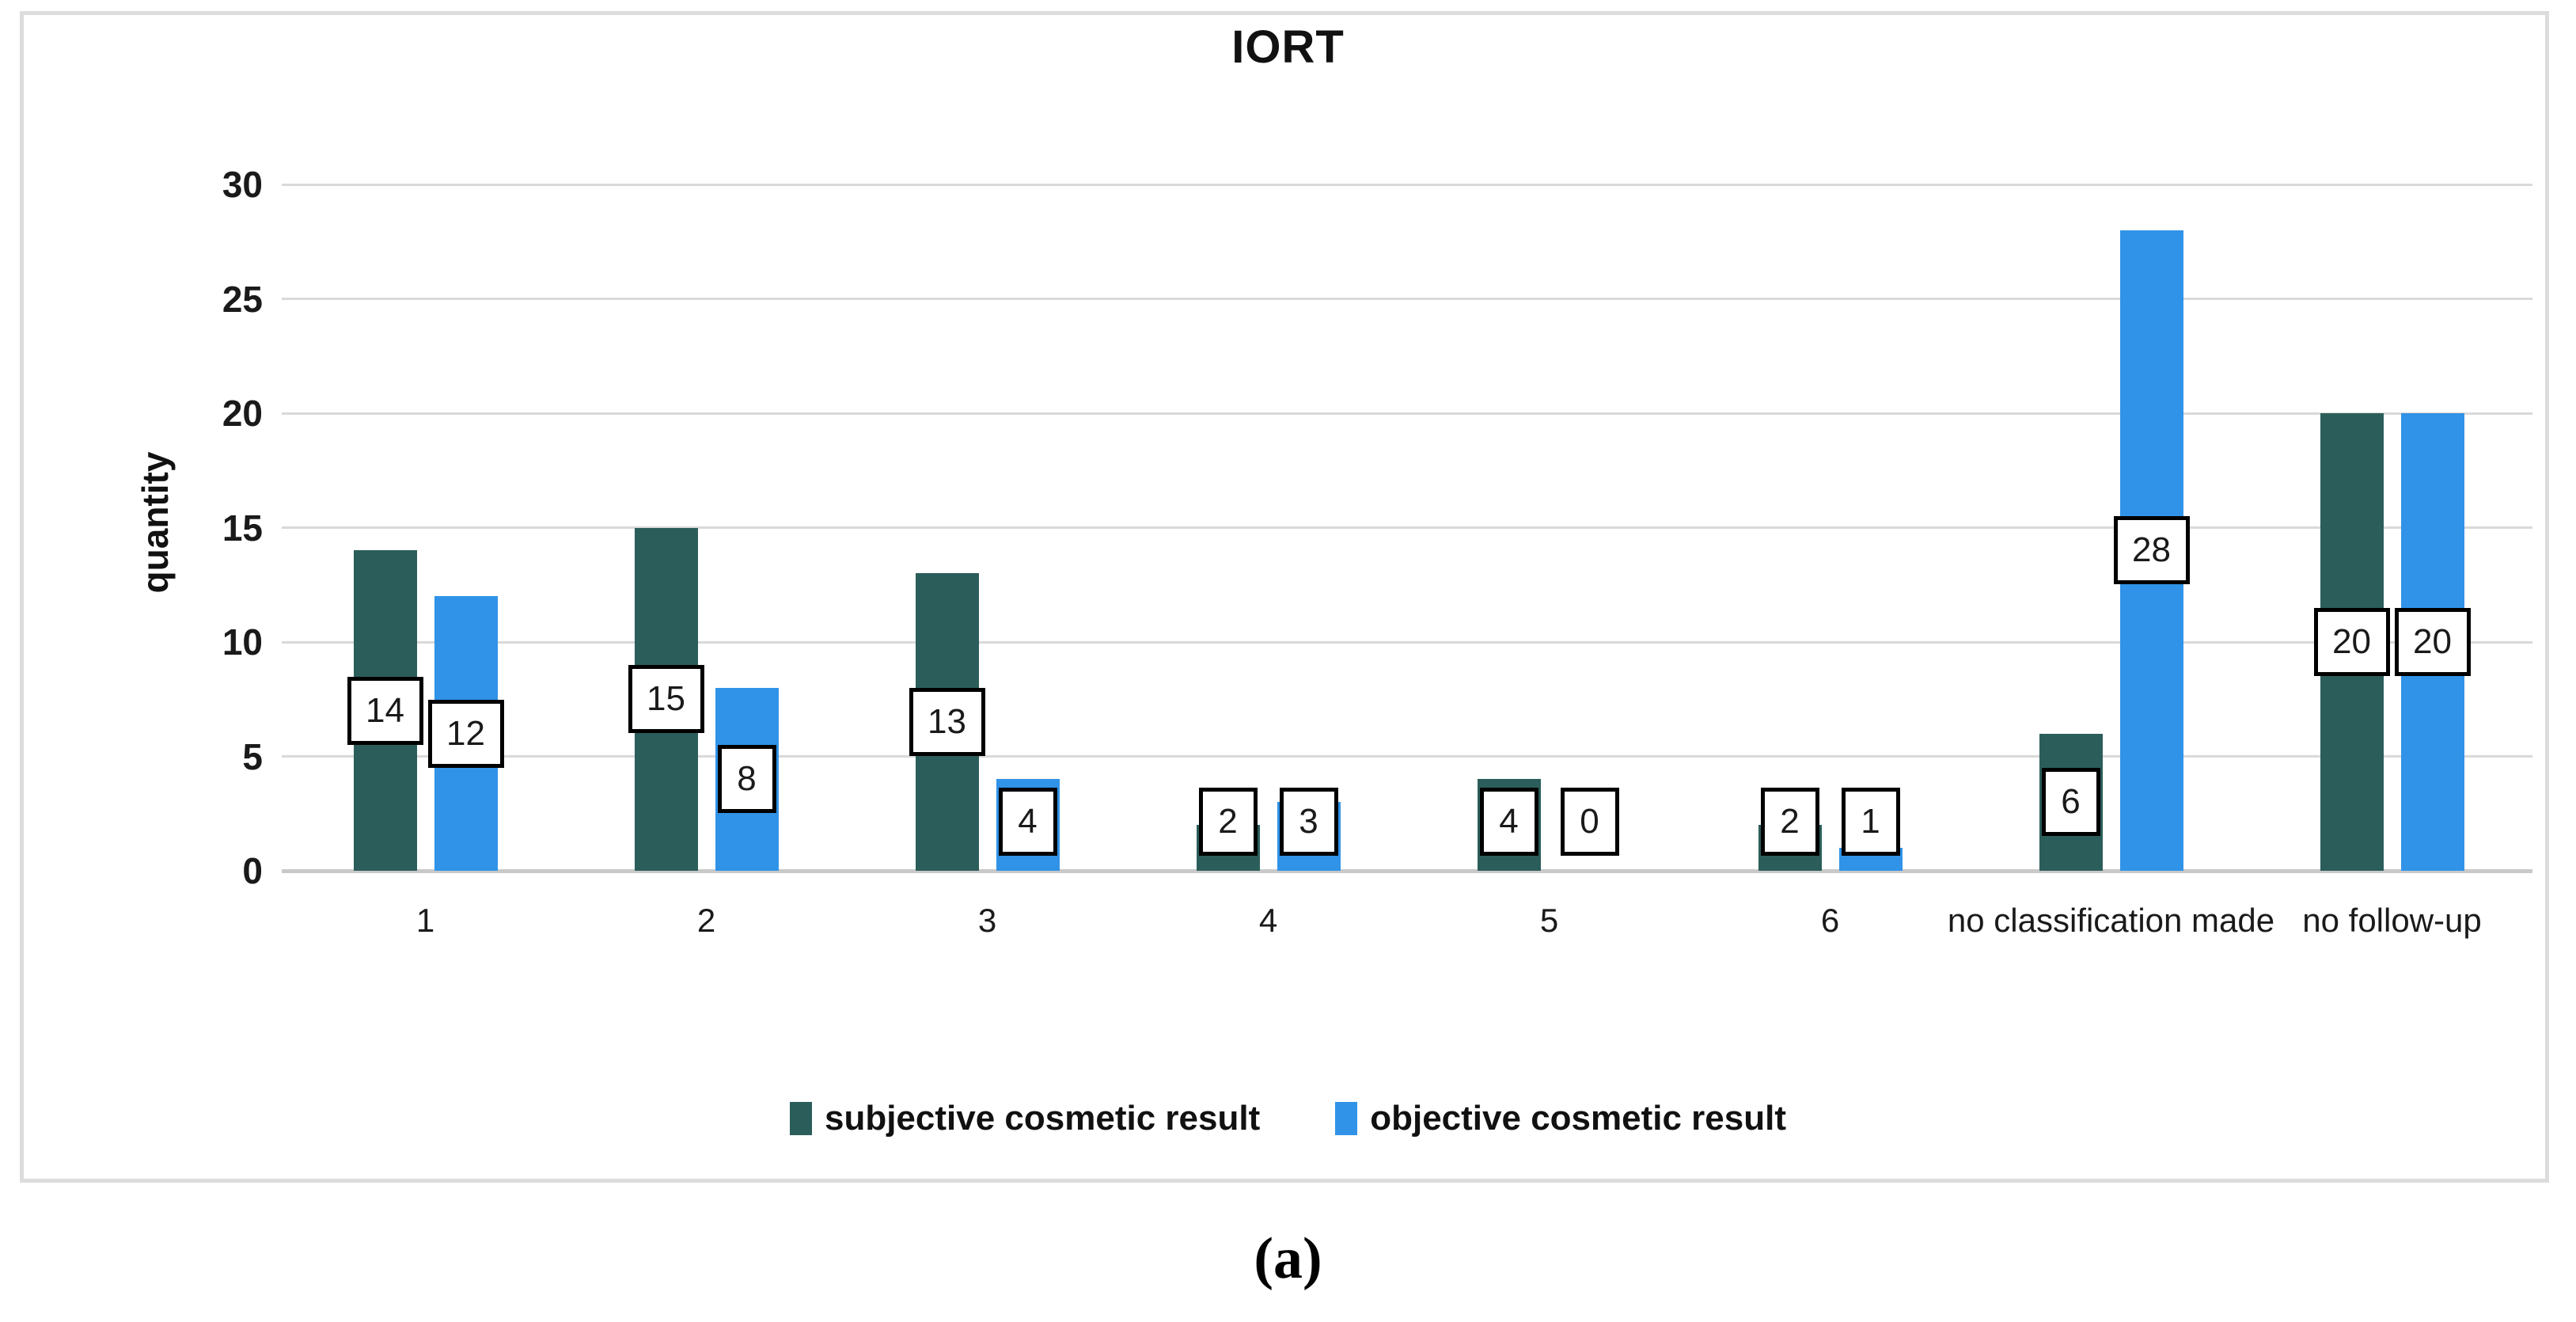 The image size is (2576, 1322). Describe the element at coordinates (1346, 1118) in the screenshot. I see `legend-swatch-objective` at that location.